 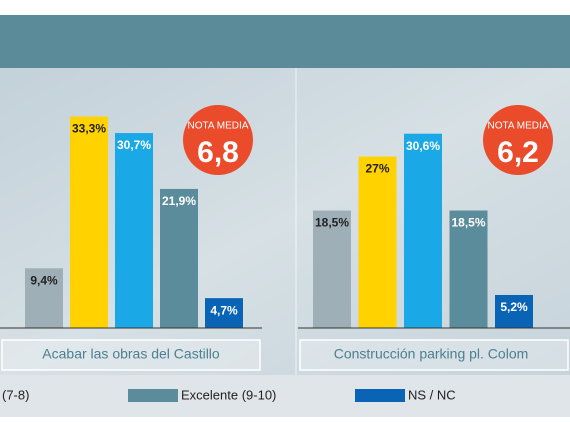 What do you see at coordinates (432, 394) in the screenshot?
I see `legend-label: NS / NC` at bounding box center [432, 394].